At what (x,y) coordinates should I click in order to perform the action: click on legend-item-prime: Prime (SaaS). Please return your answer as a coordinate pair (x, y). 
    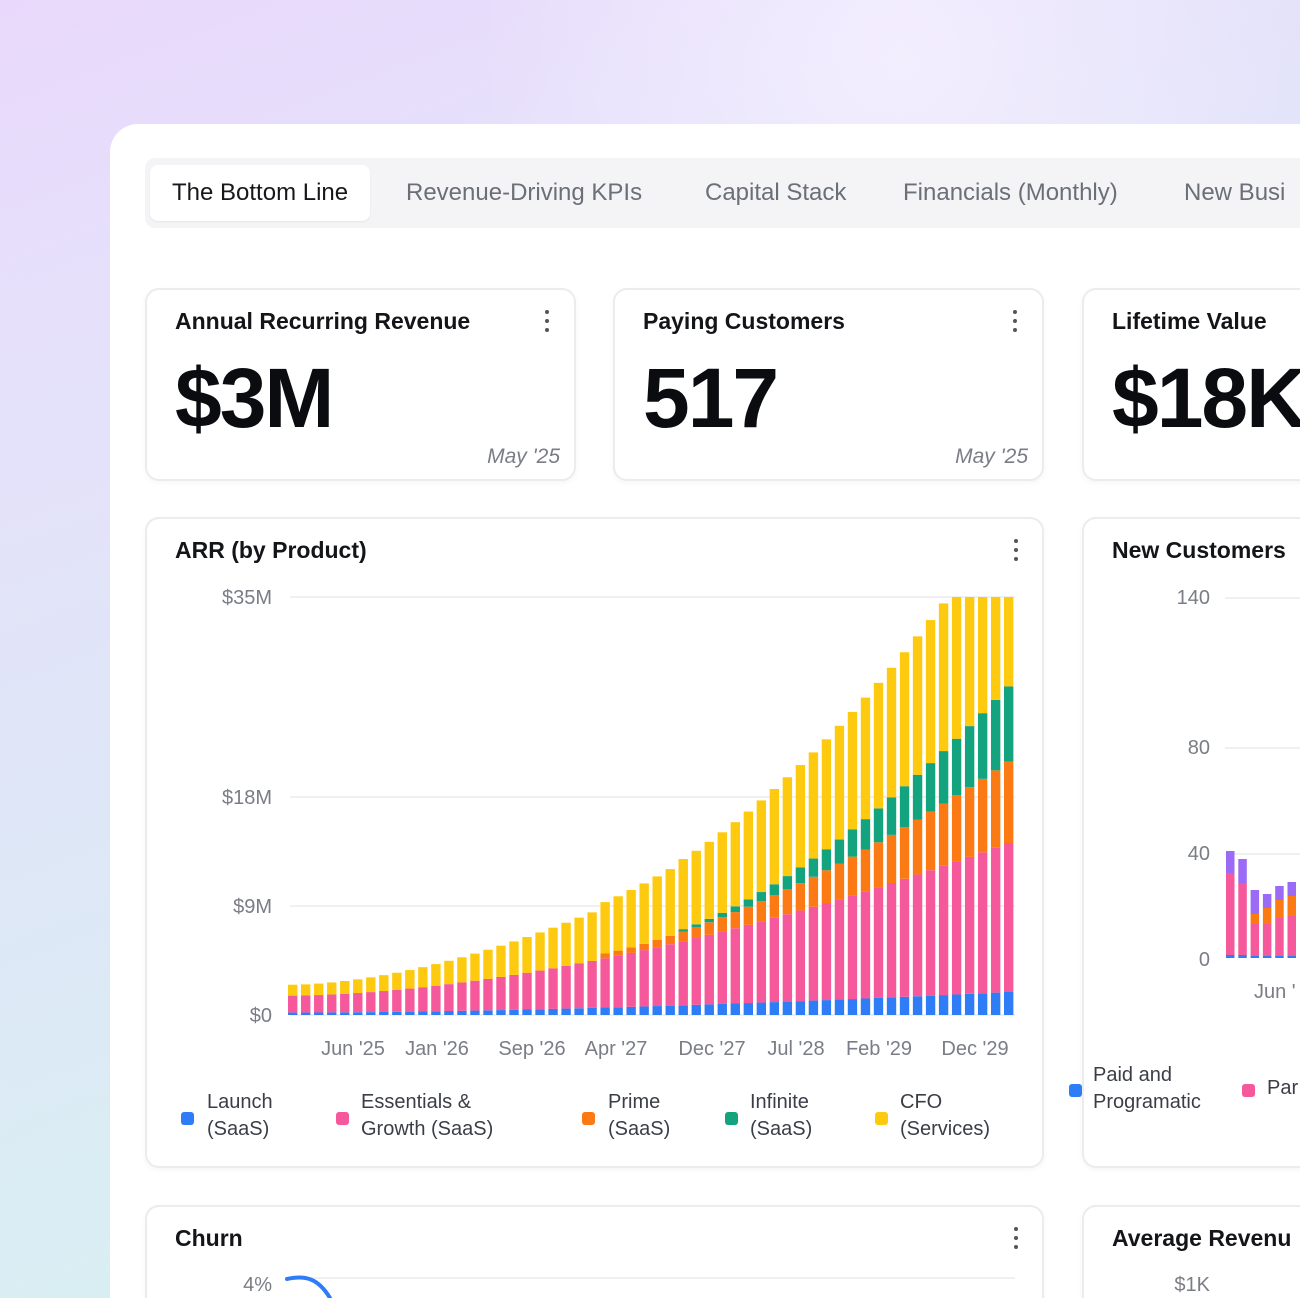
    Looking at the image, I should click on (639, 1116).